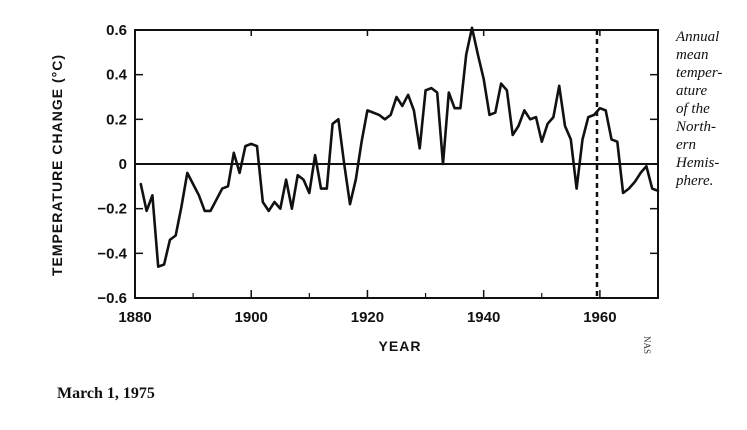 This screenshot has width=747, height=430. What do you see at coordinates (123, 164) in the screenshot?
I see `y-tick-label: 0` at bounding box center [123, 164].